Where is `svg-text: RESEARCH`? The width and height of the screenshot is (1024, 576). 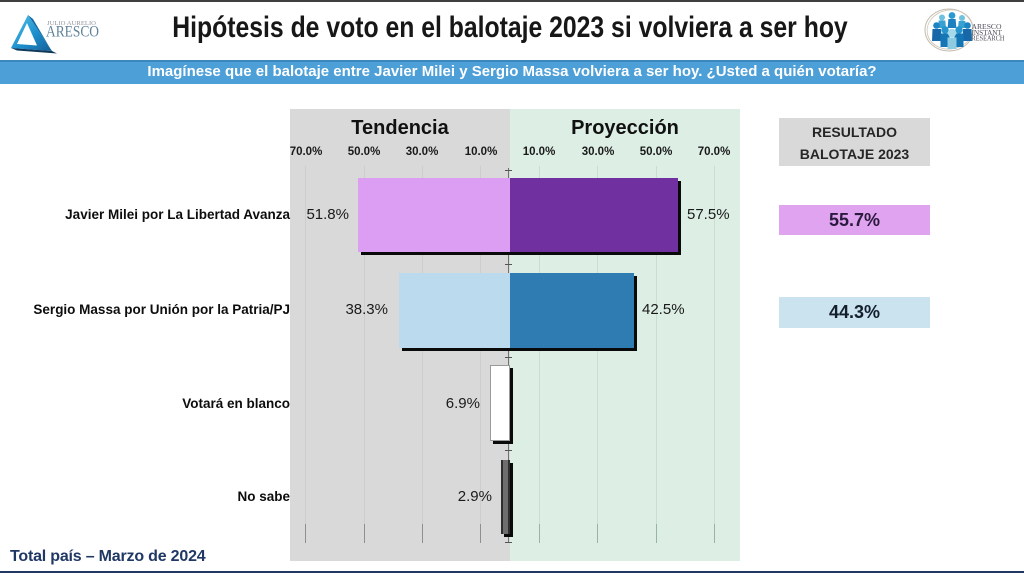
svg-text: RESEARCH is located at coordinates (988, 39).